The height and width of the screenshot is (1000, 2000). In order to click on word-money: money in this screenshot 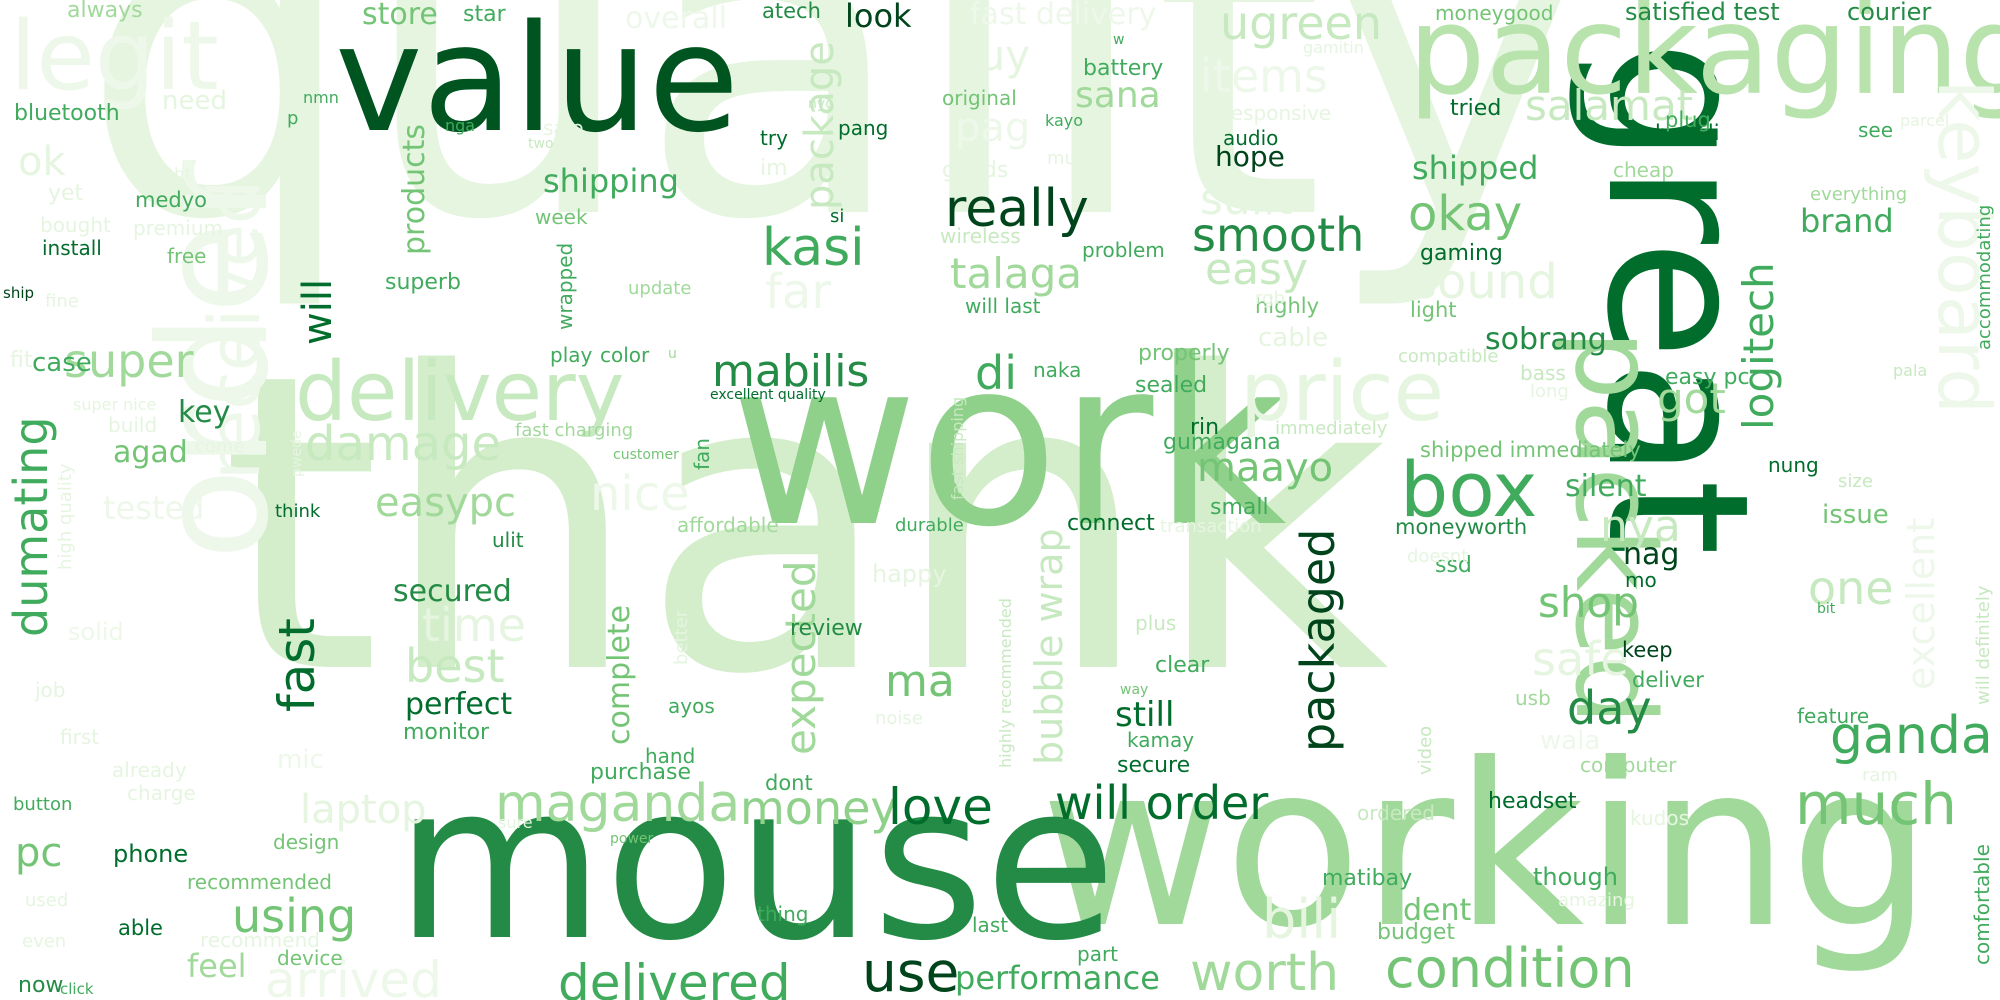, I will do `click(819, 808)`.